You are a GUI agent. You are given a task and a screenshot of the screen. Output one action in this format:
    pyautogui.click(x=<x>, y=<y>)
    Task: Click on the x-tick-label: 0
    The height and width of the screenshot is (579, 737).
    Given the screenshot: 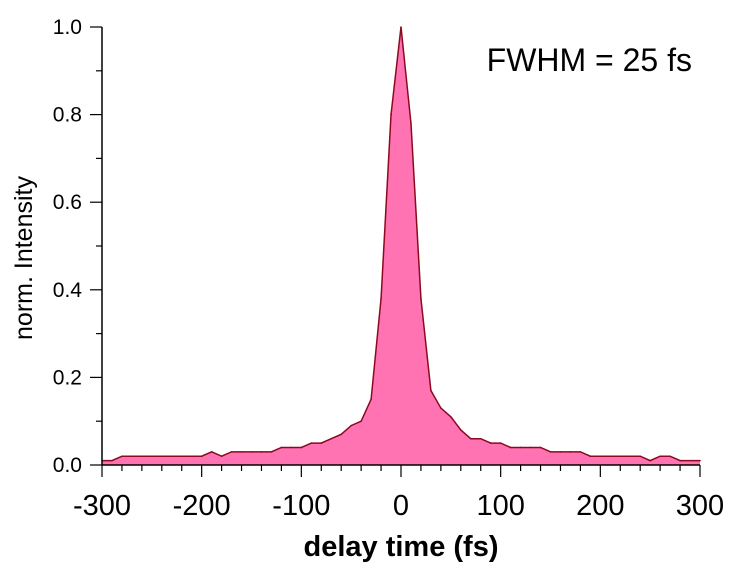 What is the action you would take?
    pyautogui.click(x=401, y=506)
    